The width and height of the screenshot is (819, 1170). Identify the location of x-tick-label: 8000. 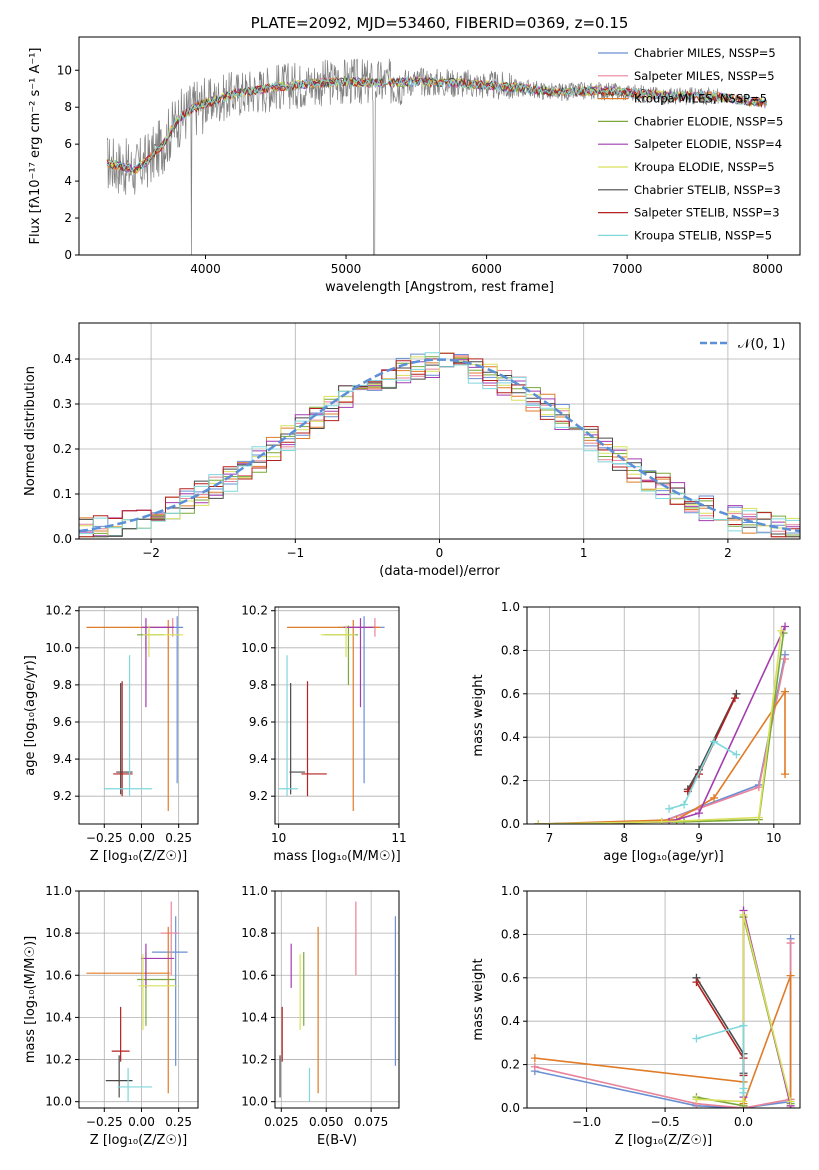
(767, 269).